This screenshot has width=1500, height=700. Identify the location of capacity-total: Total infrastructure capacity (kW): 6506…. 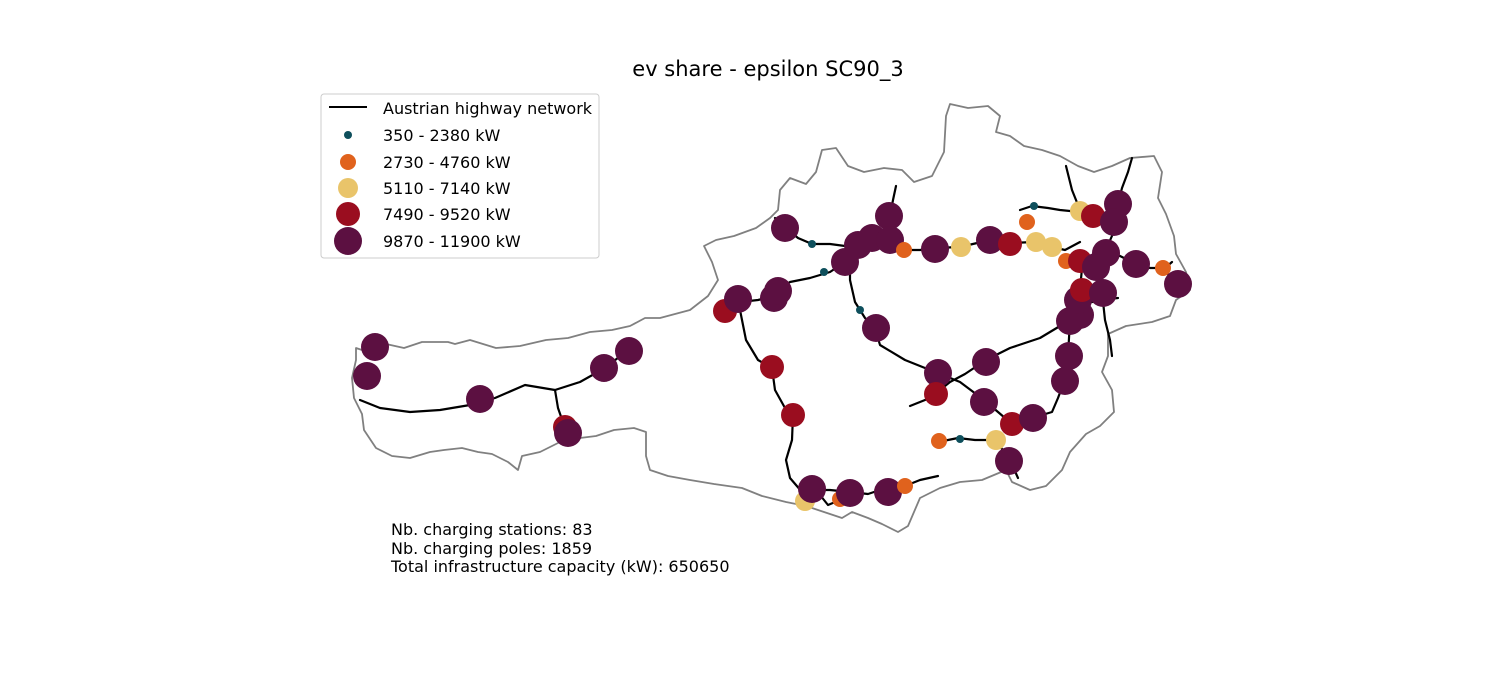
(560, 566).